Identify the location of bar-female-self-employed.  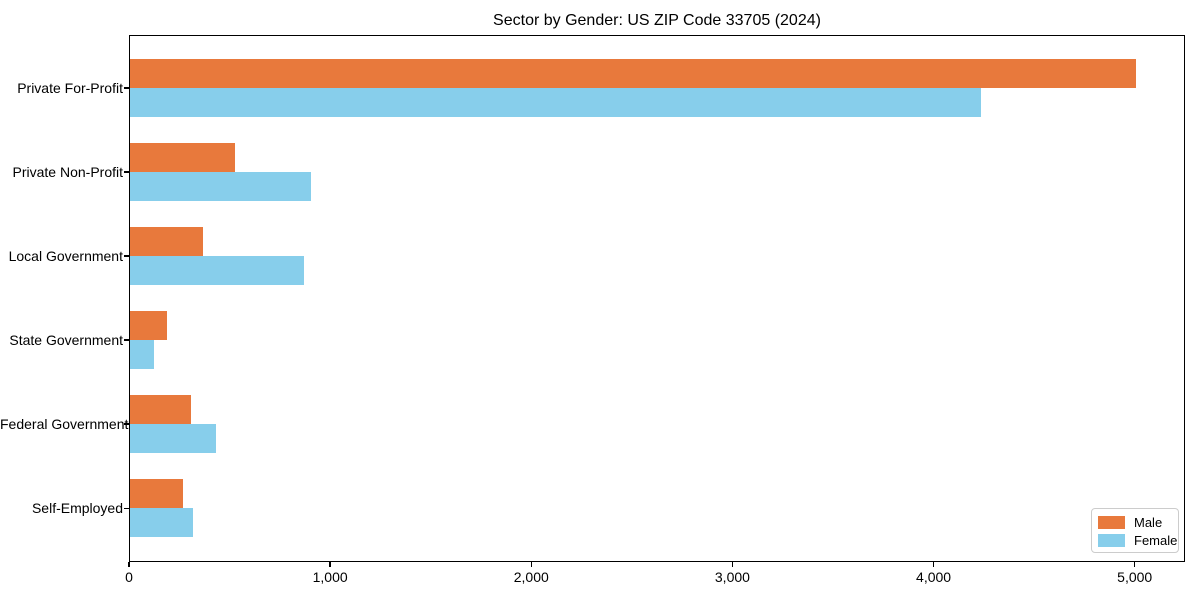
(162, 523).